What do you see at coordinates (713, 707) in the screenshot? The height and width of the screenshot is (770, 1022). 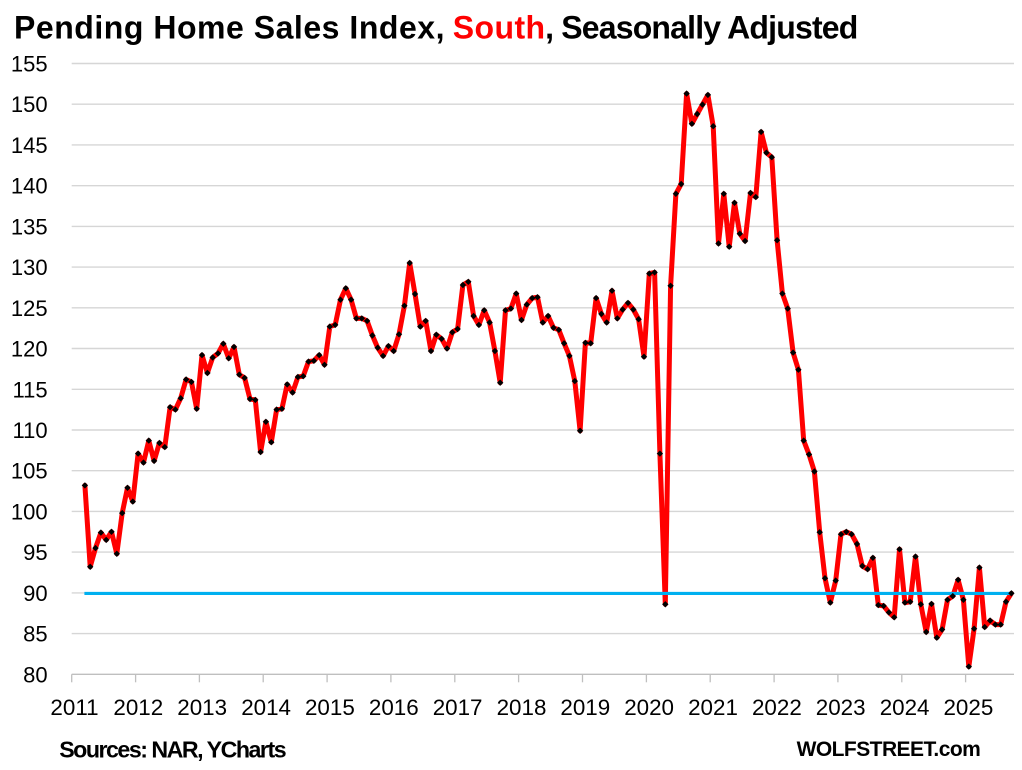 I see `svg-text: 2021` at bounding box center [713, 707].